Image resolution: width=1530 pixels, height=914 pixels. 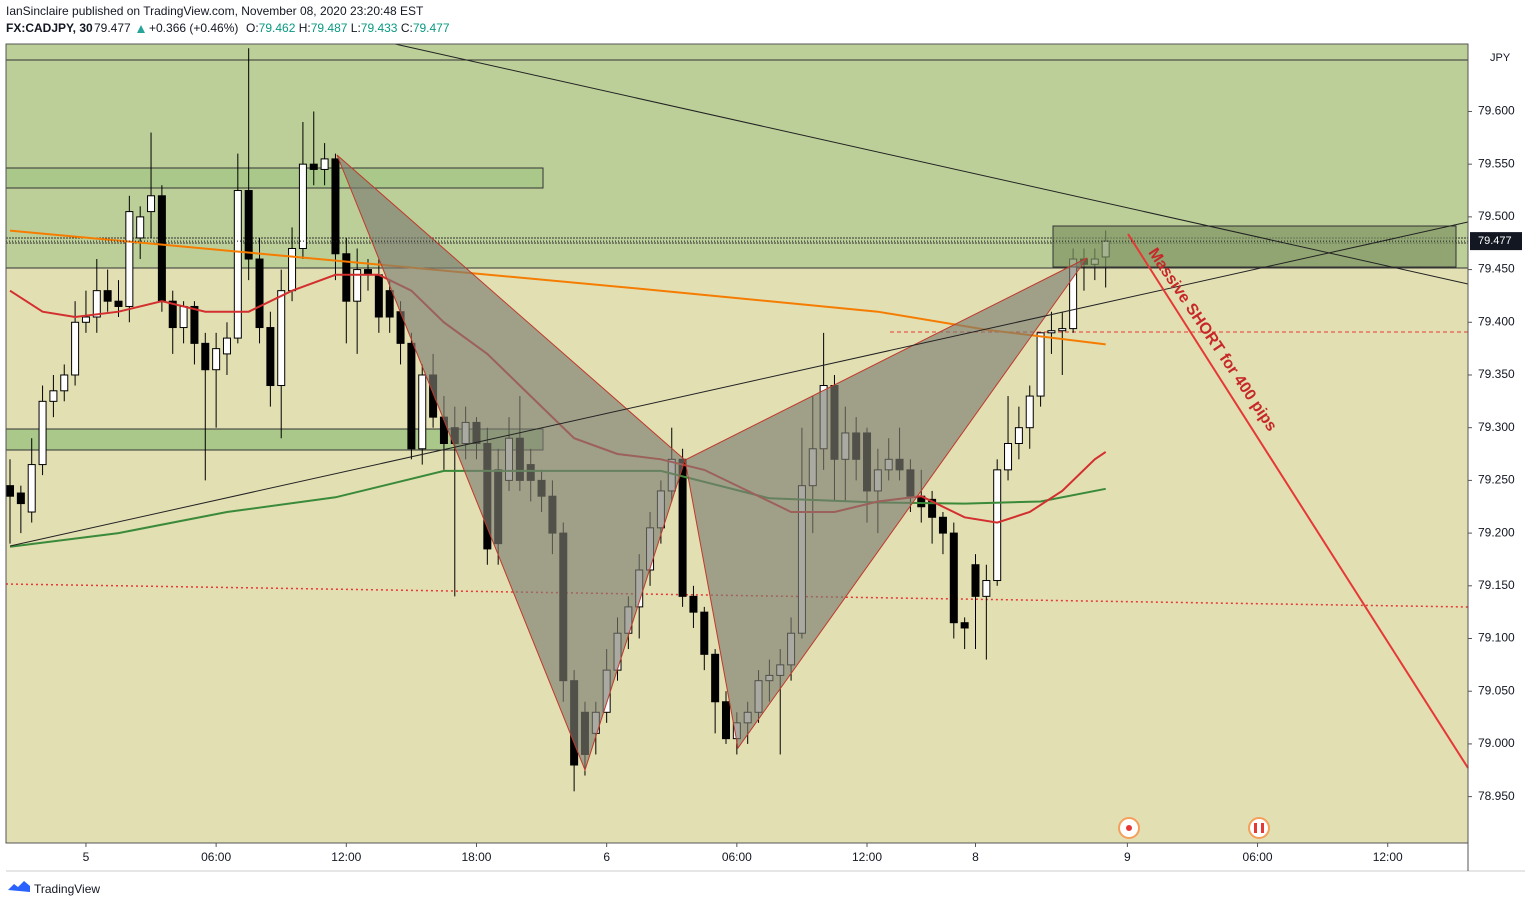 What do you see at coordinates (1496, 743) in the screenshot?
I see `y-tick-label: 79.000` at bounding box center [1496, 743].